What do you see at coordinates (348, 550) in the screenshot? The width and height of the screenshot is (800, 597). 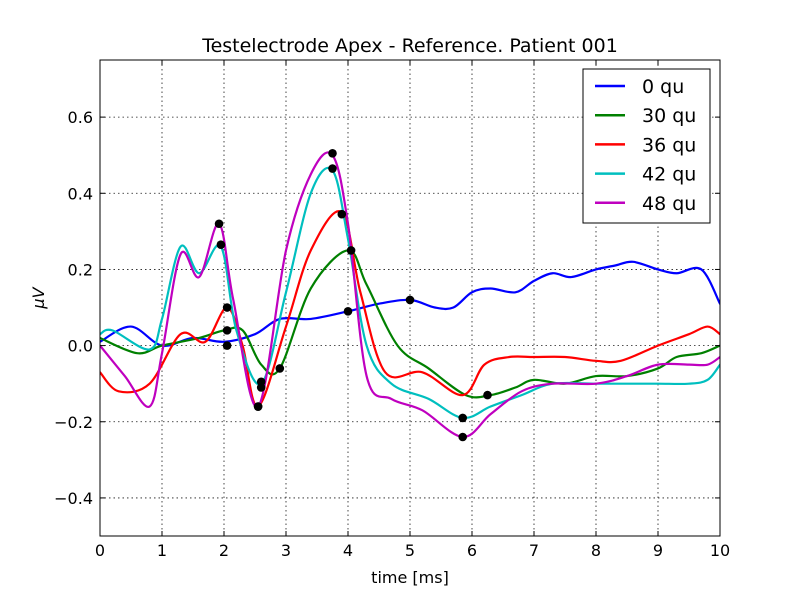 I see `x-tick-label: 4` at bounding box center [348, 550].